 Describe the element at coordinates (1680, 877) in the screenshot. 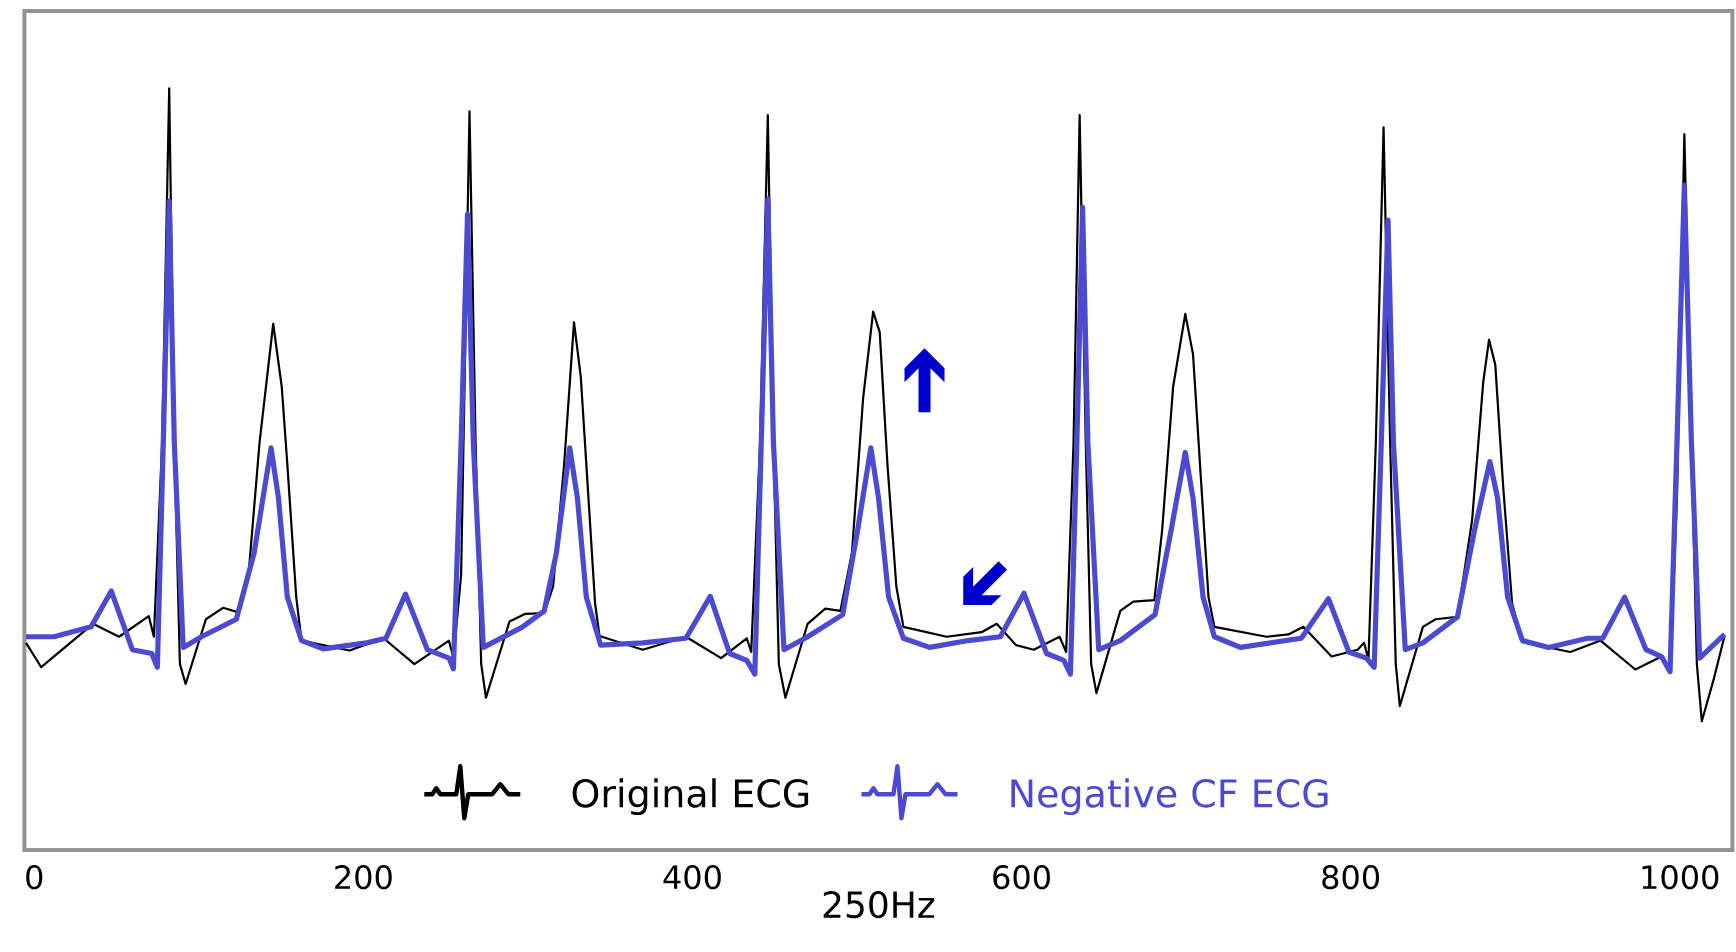

I see `x-tick-label: 1000` at that location.